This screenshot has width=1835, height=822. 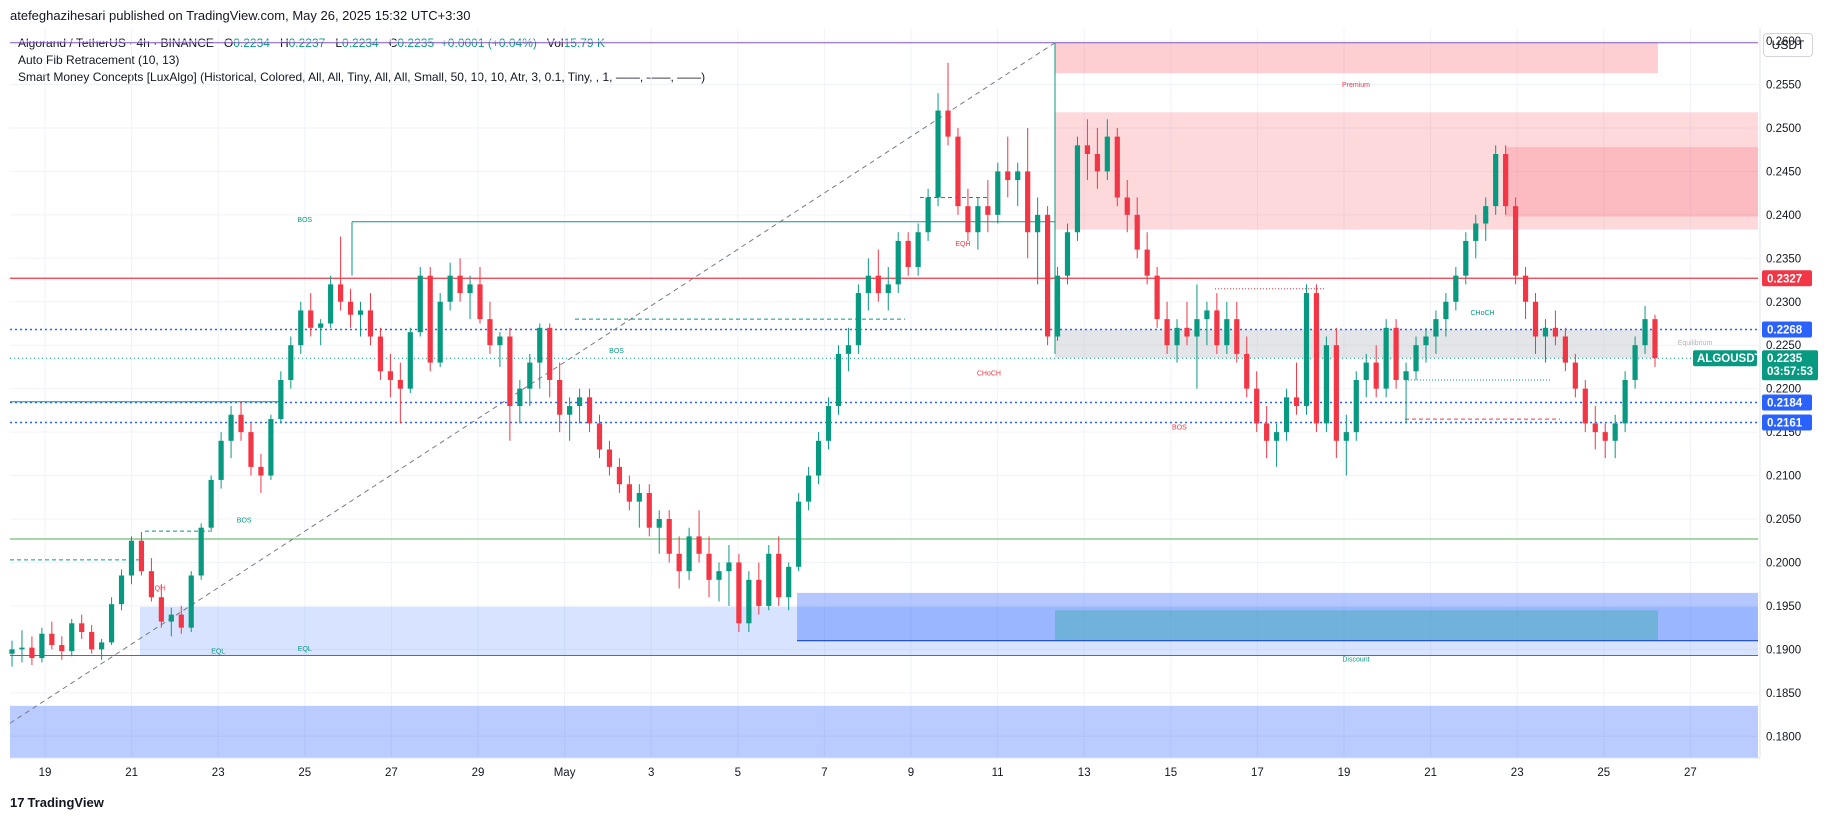 I want to click on indicator-fib: Auto Fib Retracement (10, 13), so click(x=99, y=60).